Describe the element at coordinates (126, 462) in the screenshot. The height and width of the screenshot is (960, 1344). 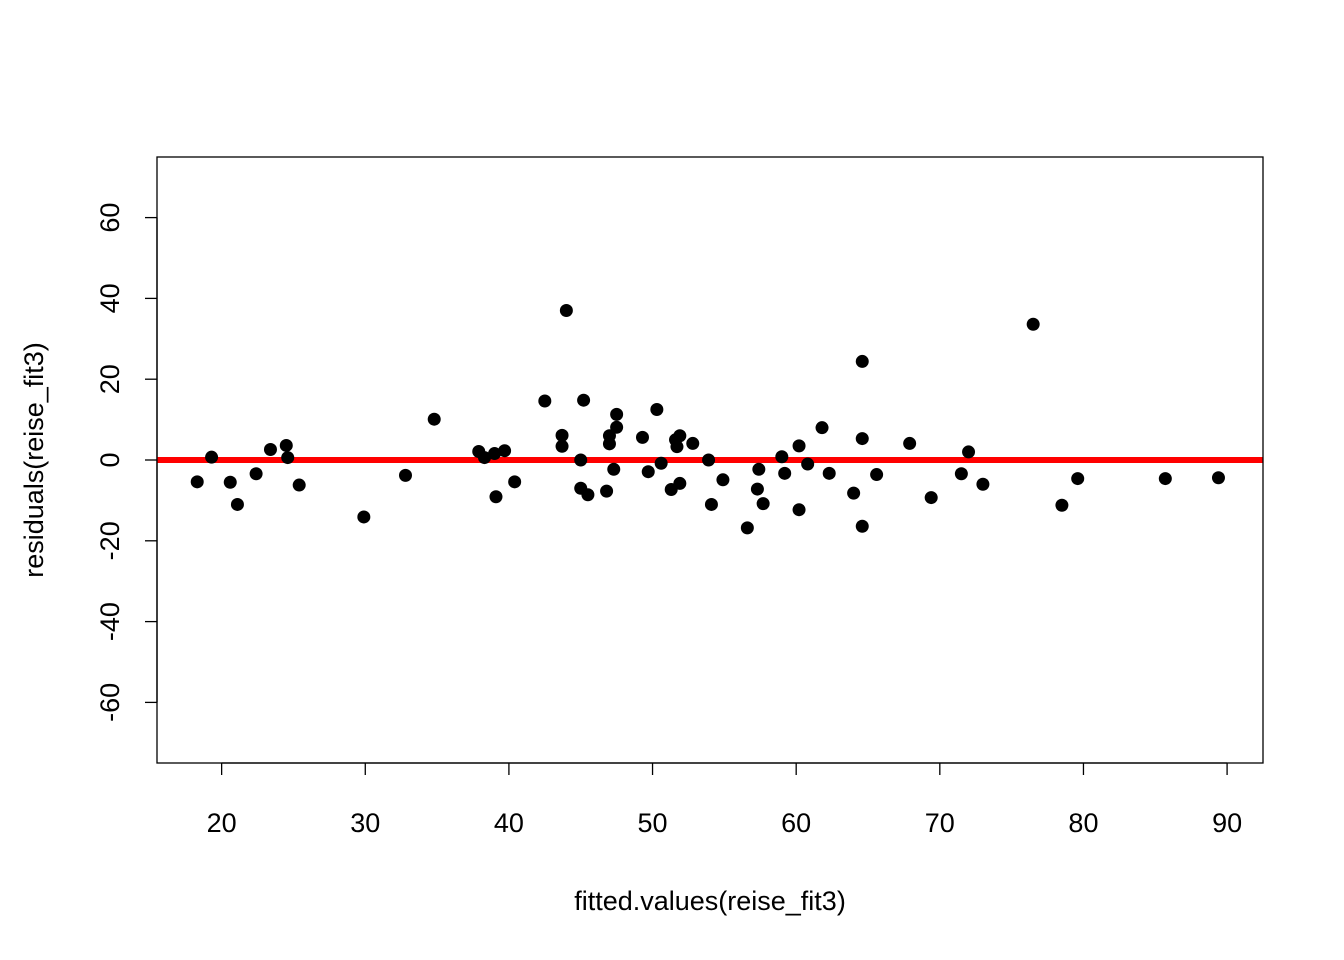
I see `y-axis-ticks: -60 -40 -20 0 20 40 60` at that location.